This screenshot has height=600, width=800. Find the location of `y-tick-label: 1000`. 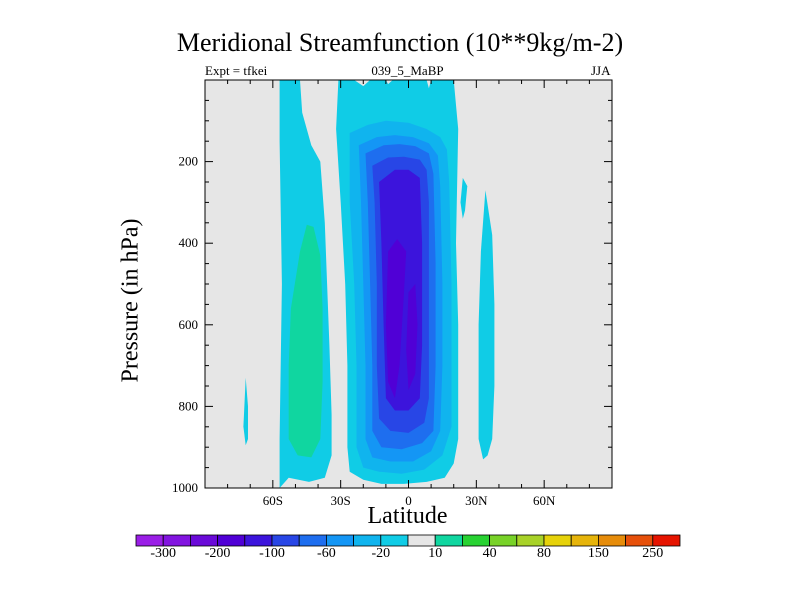

y-tick-label: 1000 is located at coordinates (185, 487).